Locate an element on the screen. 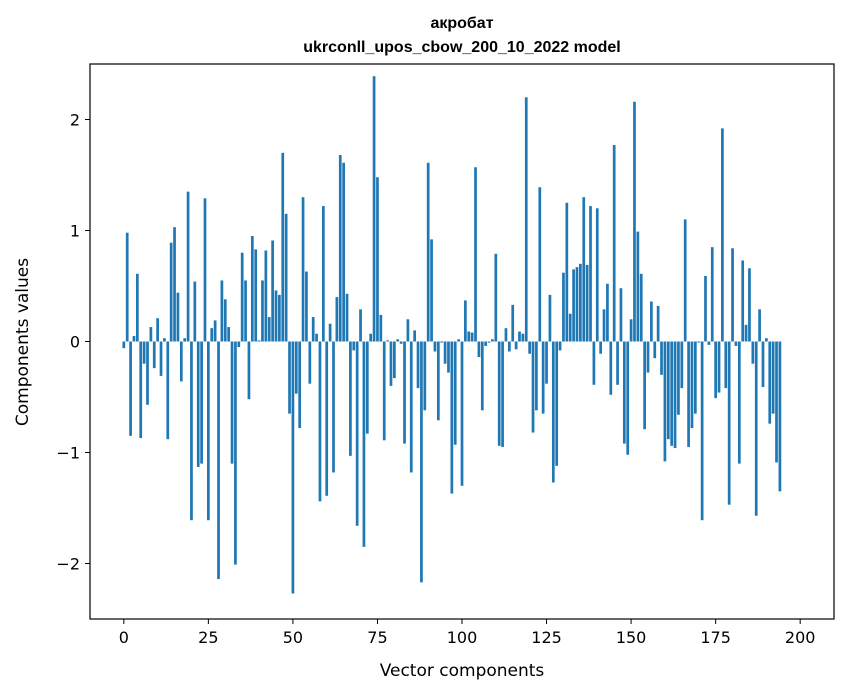 The image size is (847, 696). chart-title: акробат is located at coordinates (461, 23).